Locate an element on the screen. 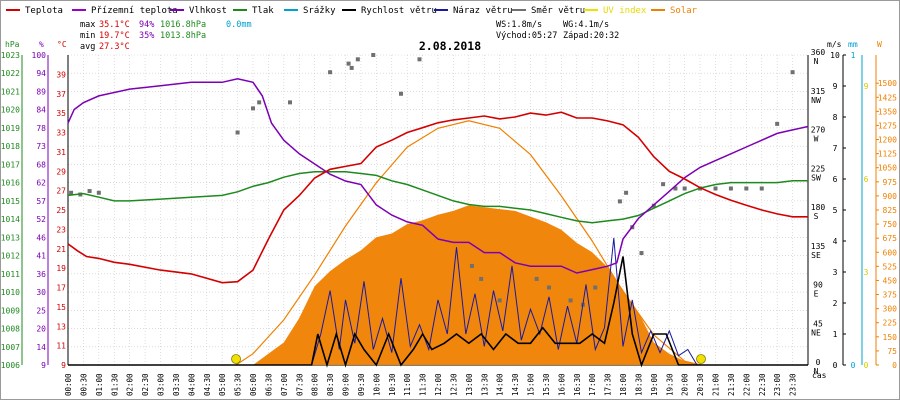  legend-rain: Srážky is located at coordinates (319, 11).